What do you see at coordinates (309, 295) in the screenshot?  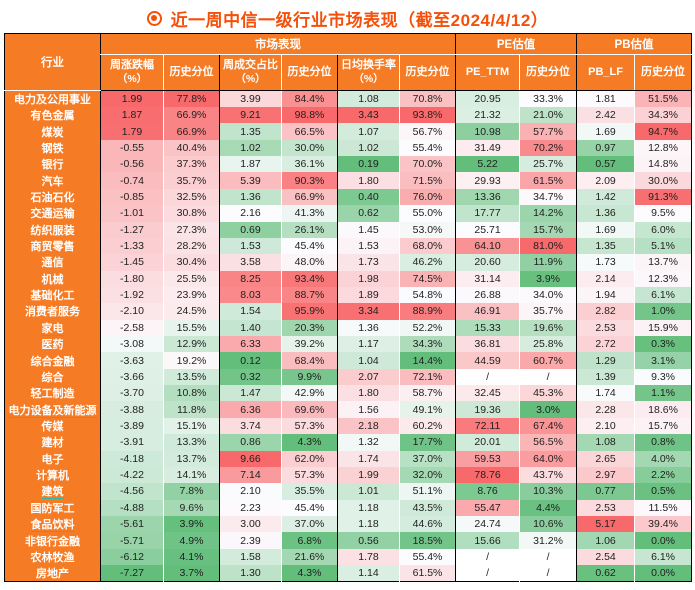 I see `percentile-cell: 88.7%` at bounding box center [309, 295].